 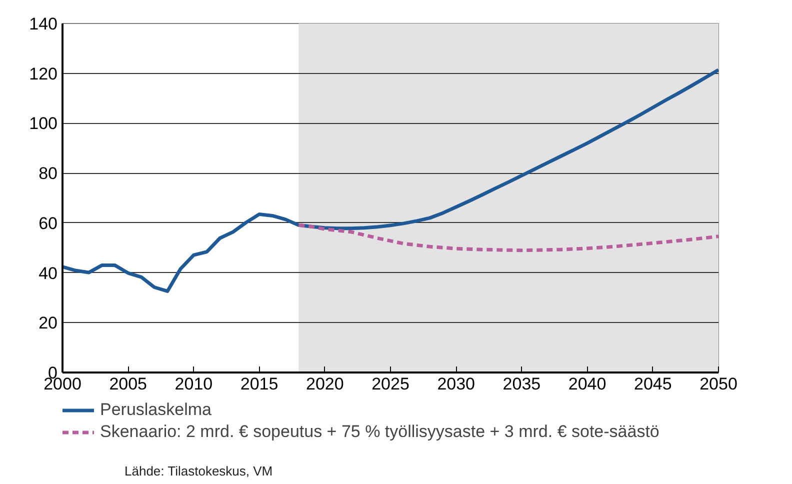 I want to click on x-tick-label: 2010, so click(x=193, y=384).